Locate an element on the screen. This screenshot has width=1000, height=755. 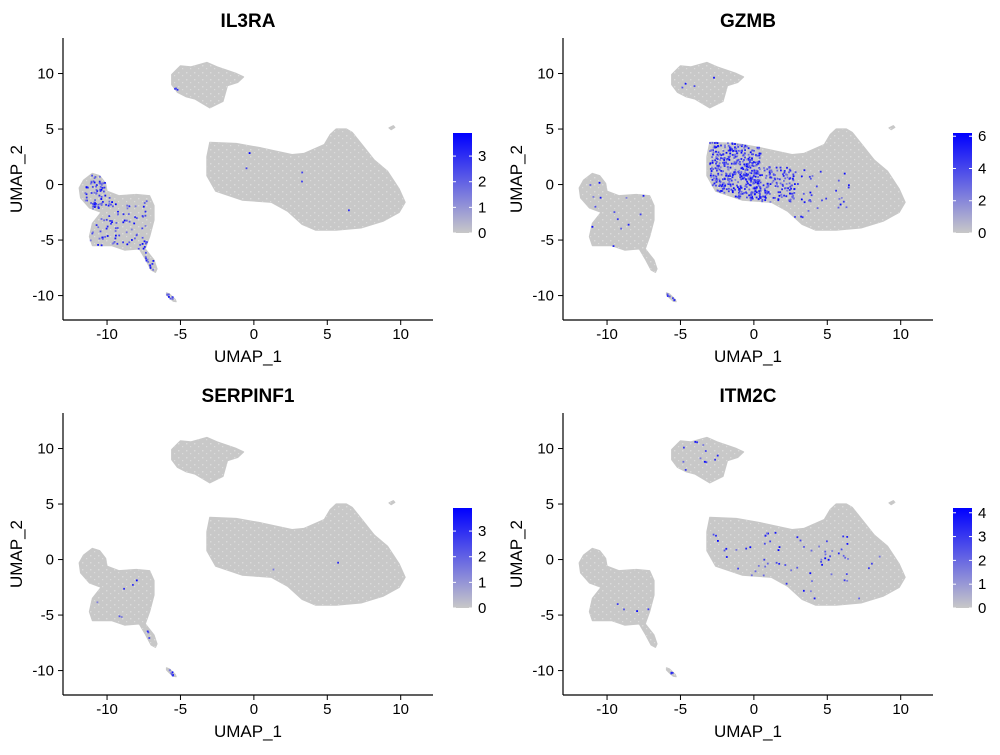
x-axis-label: UMAP_1 is located at coordinates (748, 731).